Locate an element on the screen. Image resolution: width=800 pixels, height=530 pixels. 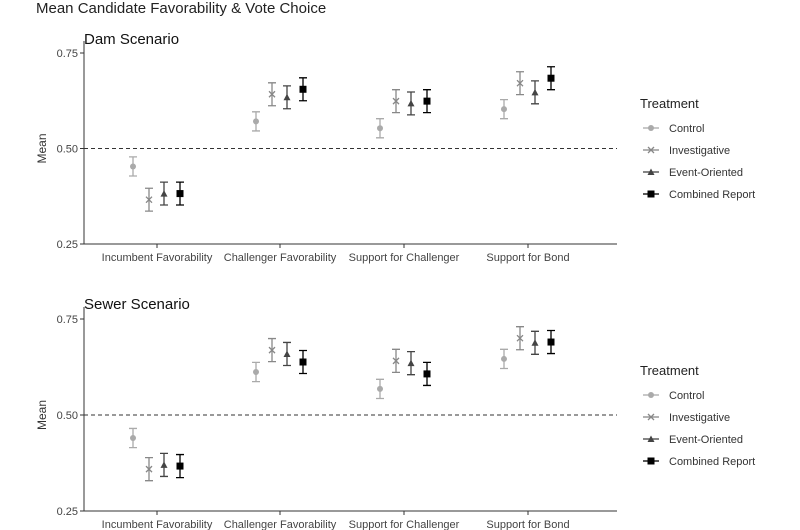
panel-title: Sewer Scenario is located at coordinates (137, 304).